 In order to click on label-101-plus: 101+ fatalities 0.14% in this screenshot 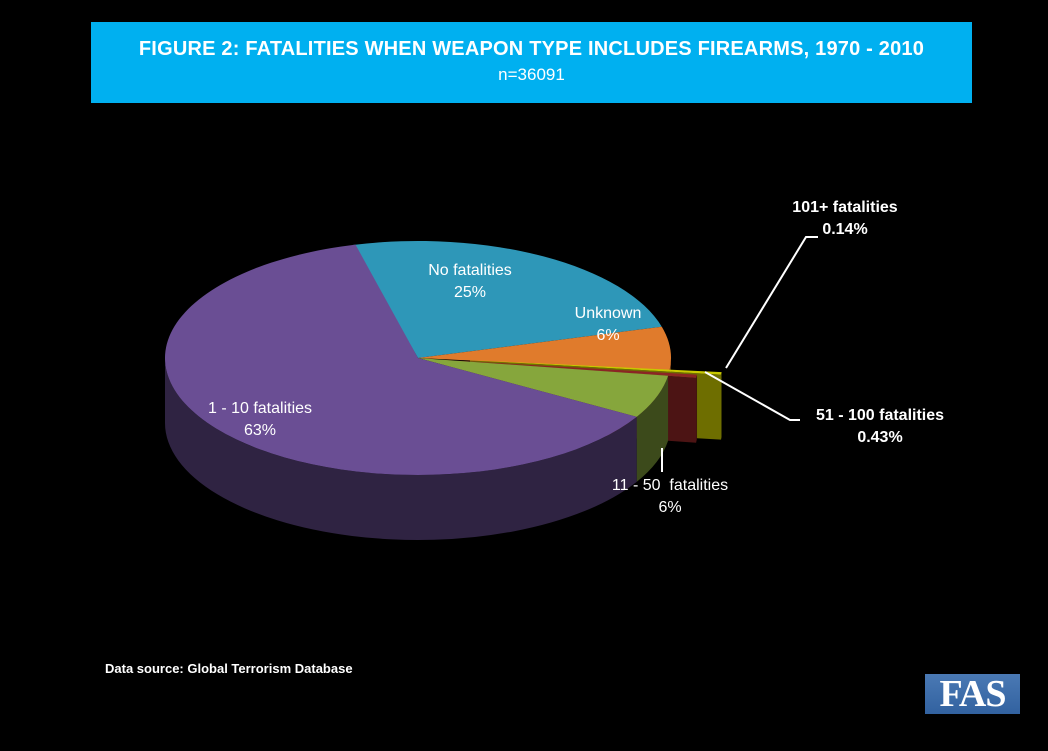, I will do `click(845, 218)`.